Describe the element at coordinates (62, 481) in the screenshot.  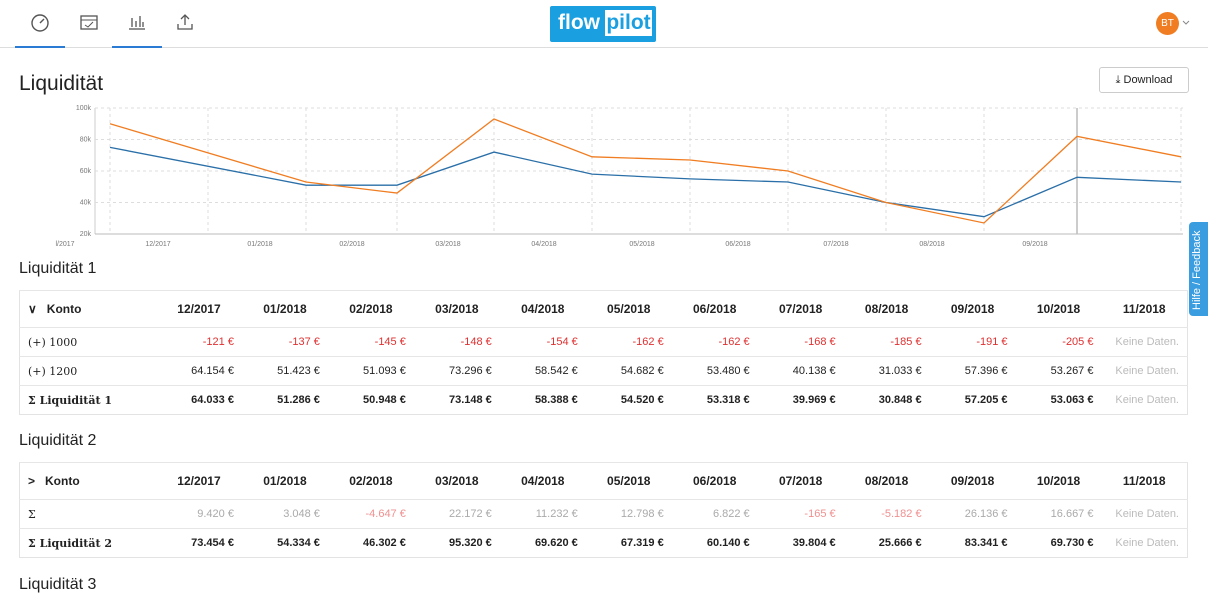
I see `header-text: Konto` at that location.